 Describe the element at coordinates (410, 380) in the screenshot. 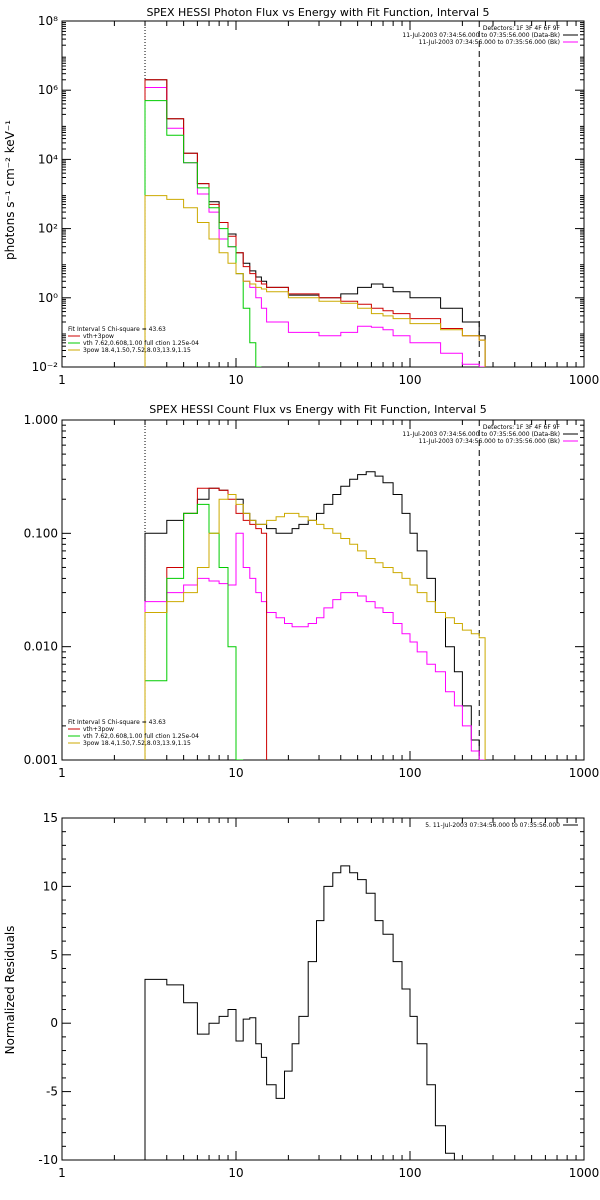

I see `photon-flux-xtick-label: 100` at that location.